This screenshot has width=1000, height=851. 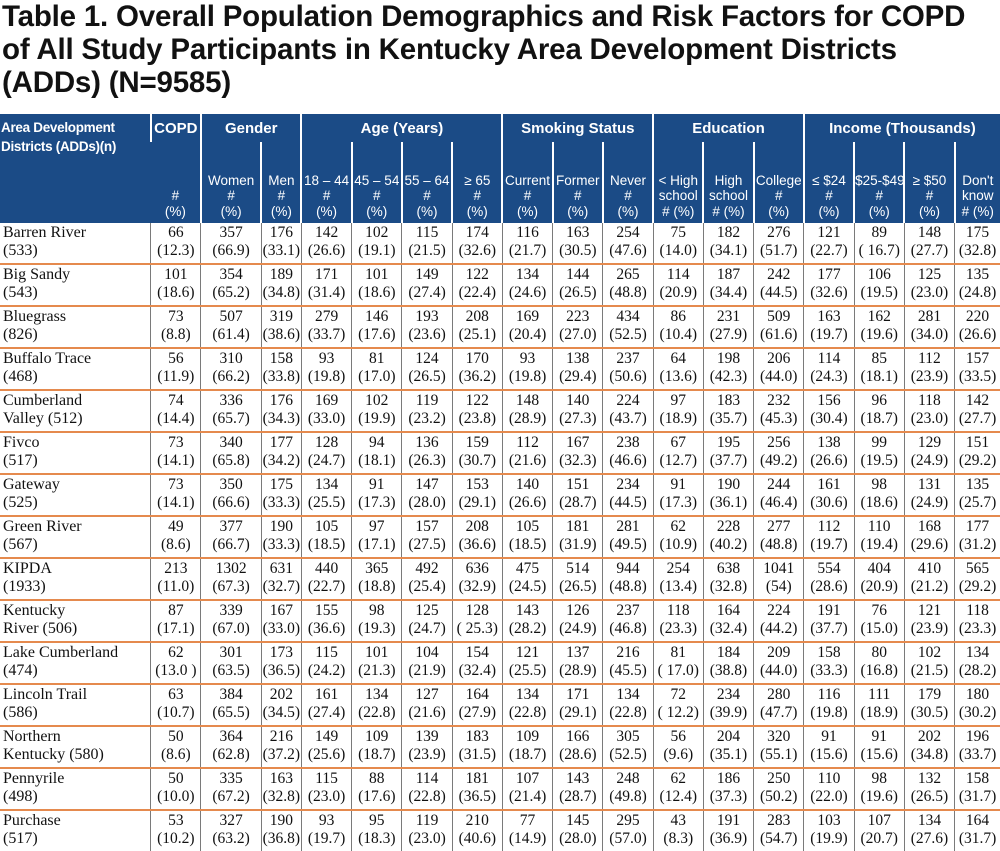 I want to click on count-value: 636, so click(x=477, y=568).